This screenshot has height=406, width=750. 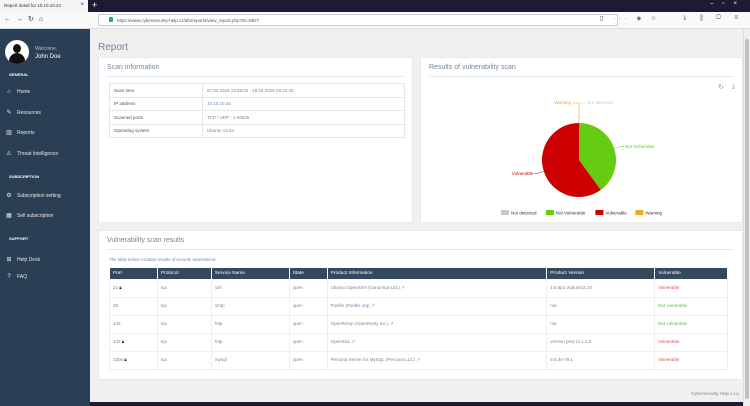 I want to click on question-icon: ?, so click(x=9, y=277).